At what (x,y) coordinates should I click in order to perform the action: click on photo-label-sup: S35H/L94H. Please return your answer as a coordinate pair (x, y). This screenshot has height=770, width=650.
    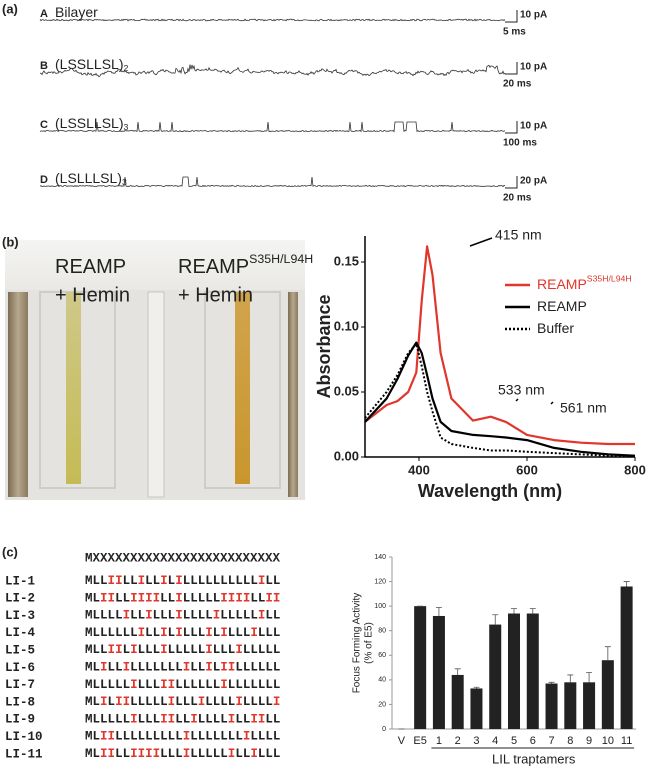
    Looking at the image, I should click on (281, 259).